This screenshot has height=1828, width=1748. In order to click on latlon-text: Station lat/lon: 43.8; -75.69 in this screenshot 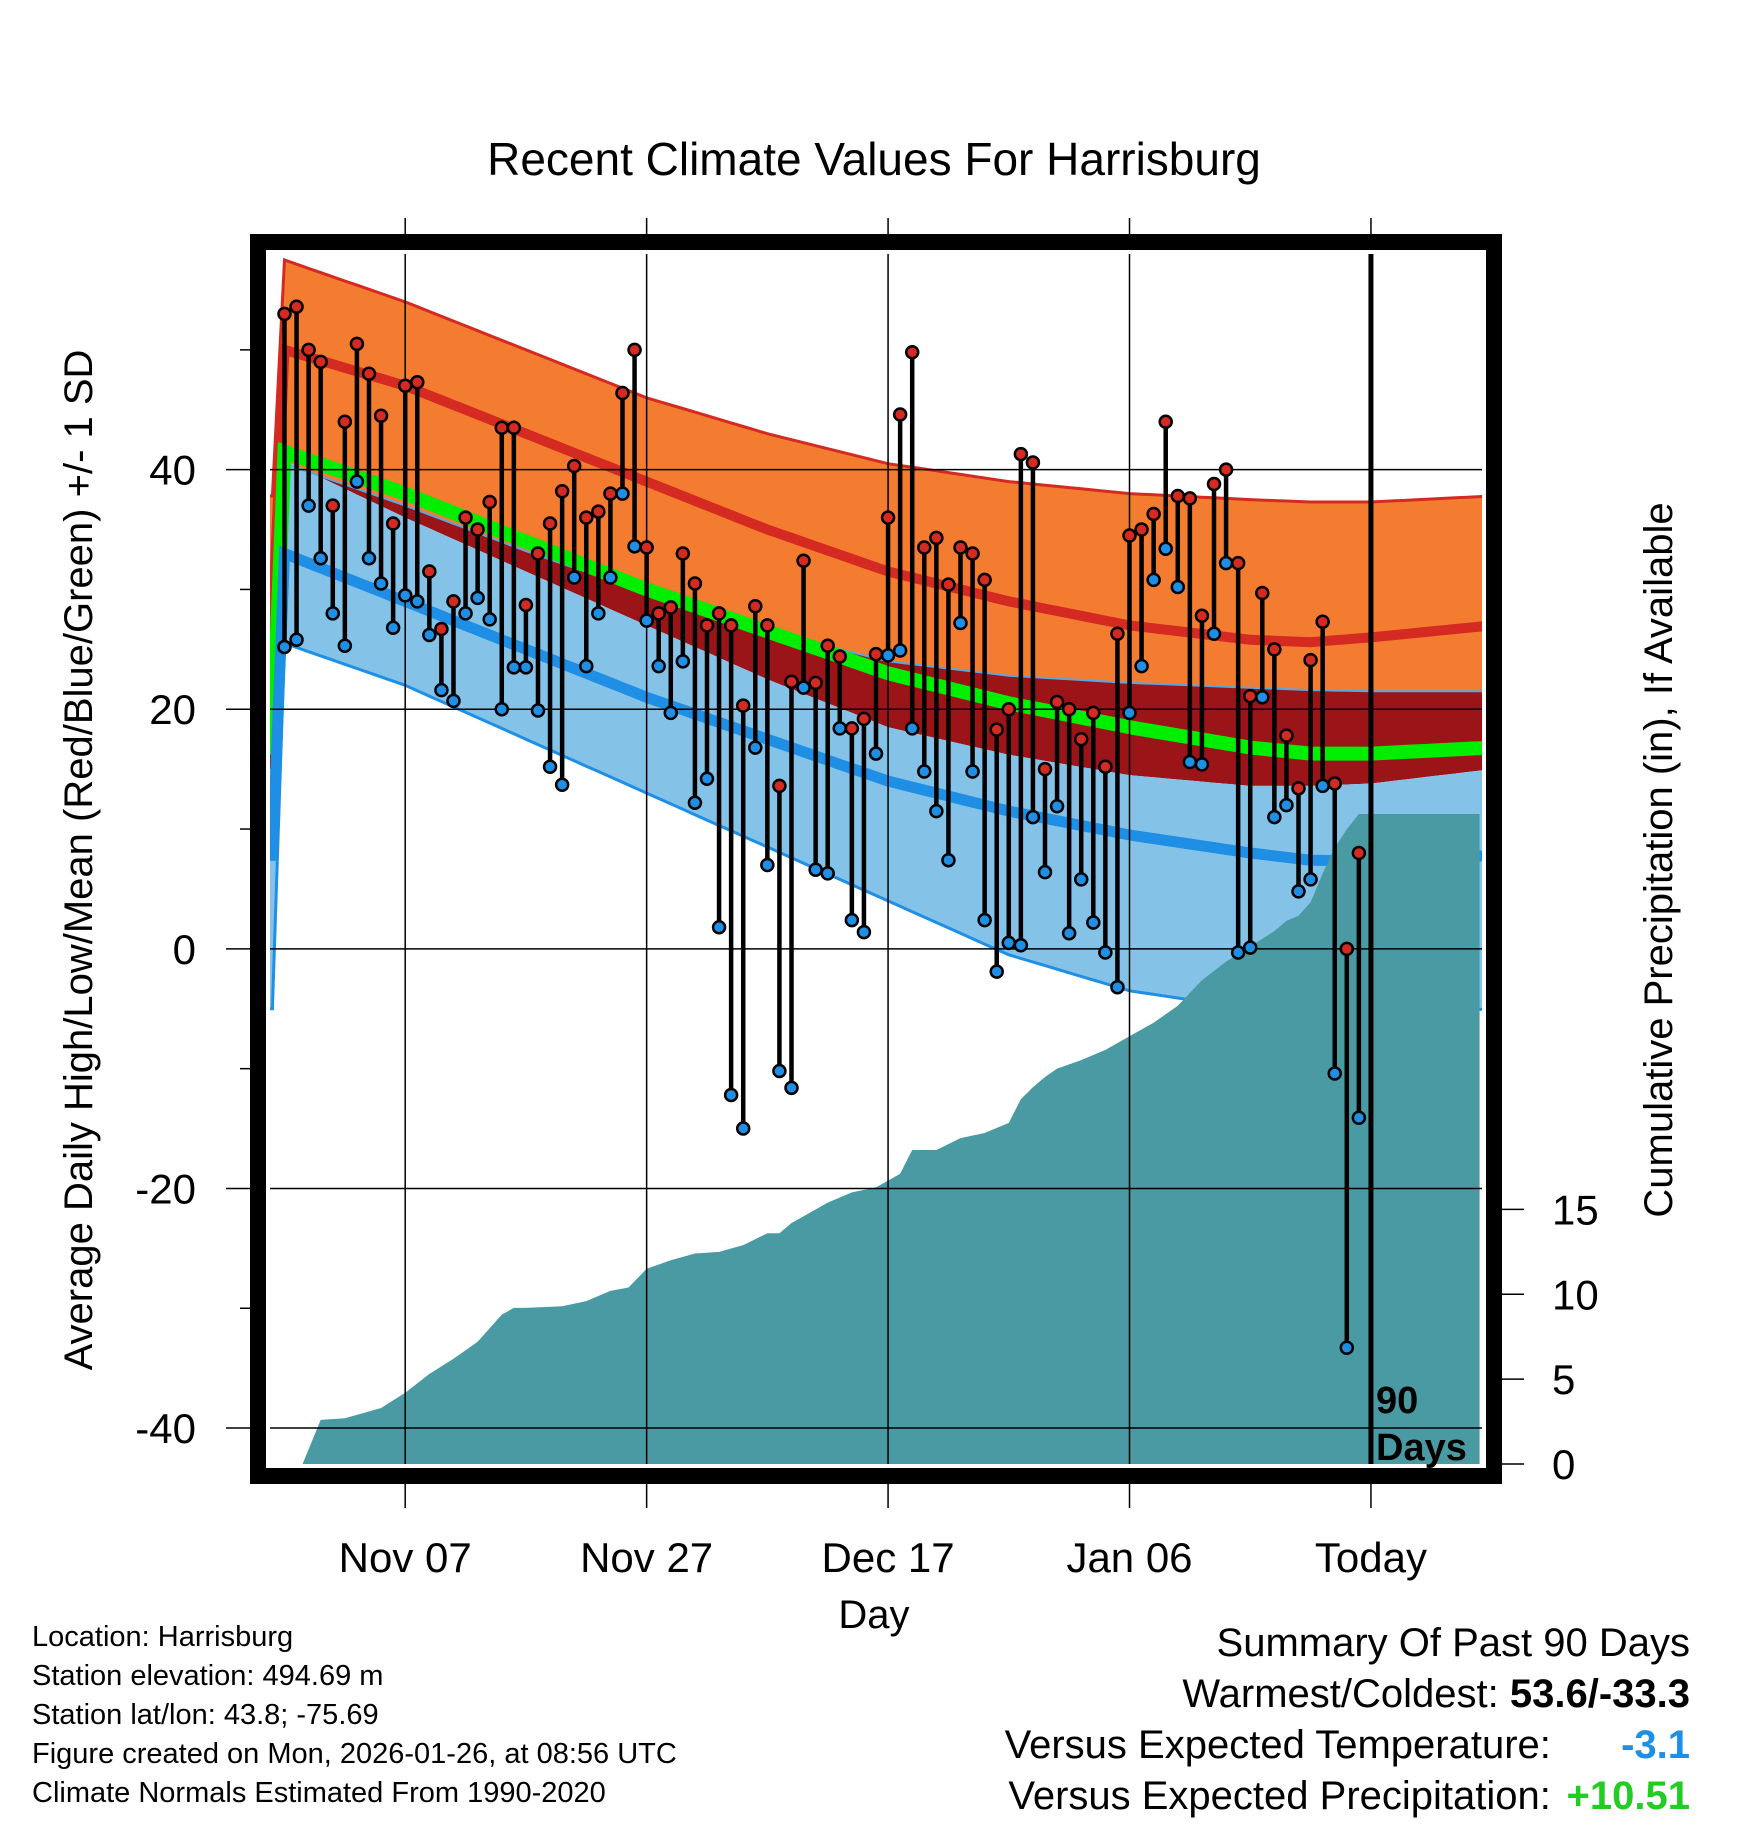, I will do `click(205, 1715)`.